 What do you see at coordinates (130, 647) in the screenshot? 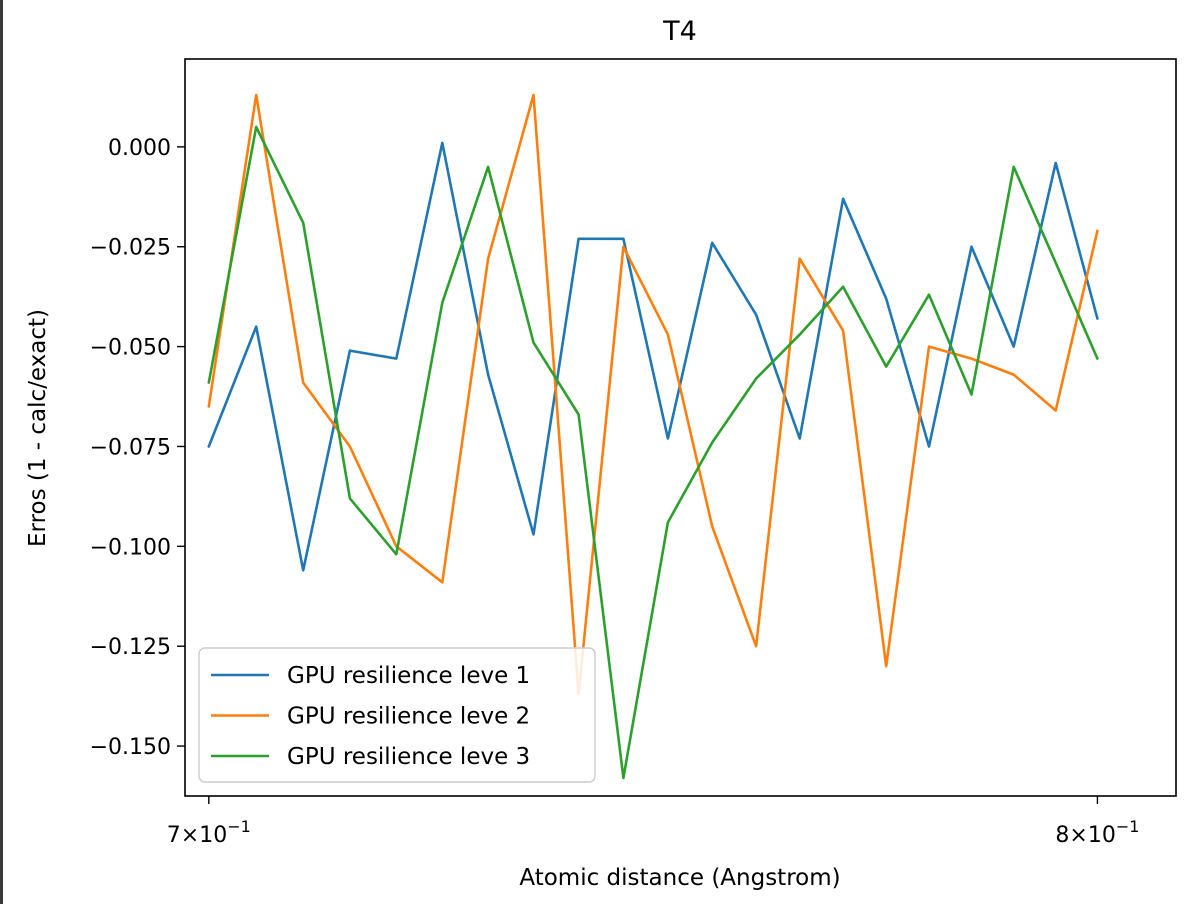
I see `y-tick-label: −0.125` at bounding box center [130, 647].